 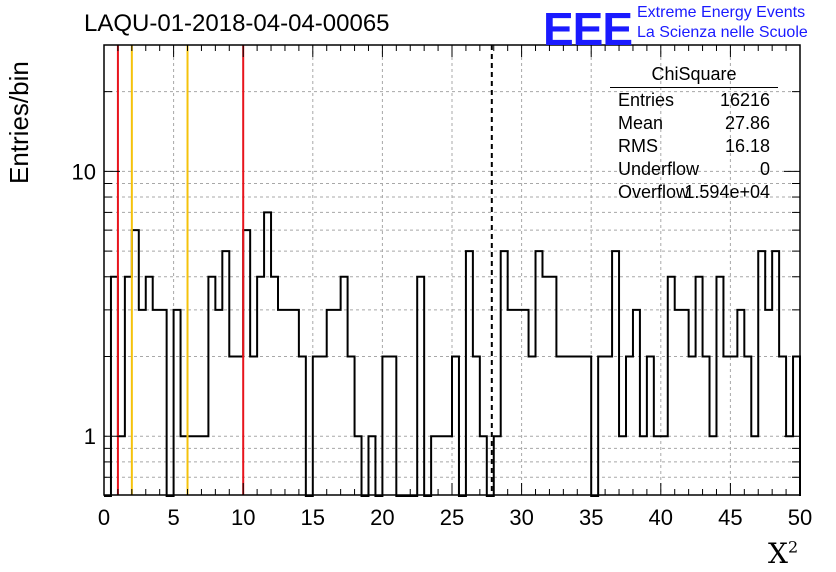 What do you see at coordinates (313, 517) in the screenshot?
I see `x-tick-label: 15` at bounding box center [313, 517].